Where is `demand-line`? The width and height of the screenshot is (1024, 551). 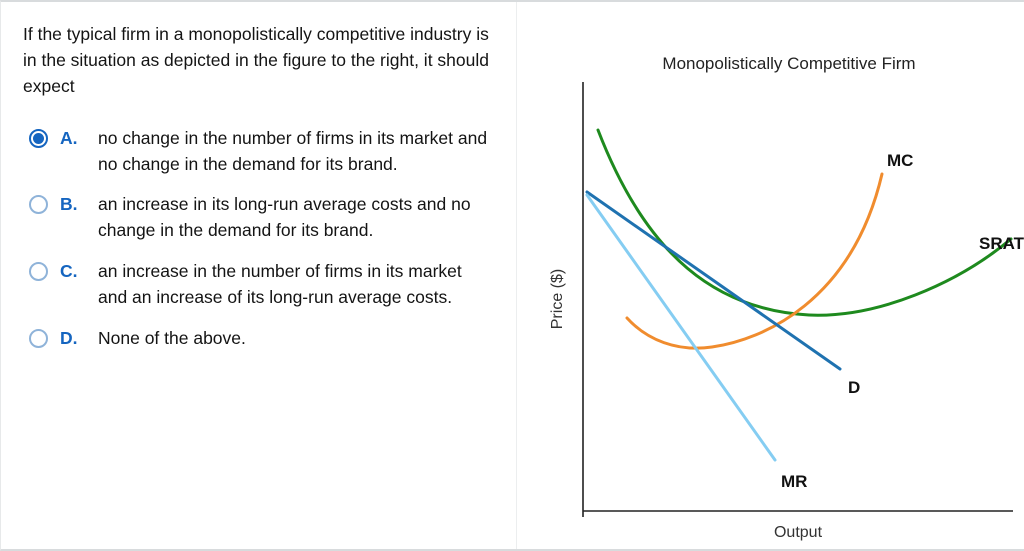 demand-line is located at coordinates (713, 280).